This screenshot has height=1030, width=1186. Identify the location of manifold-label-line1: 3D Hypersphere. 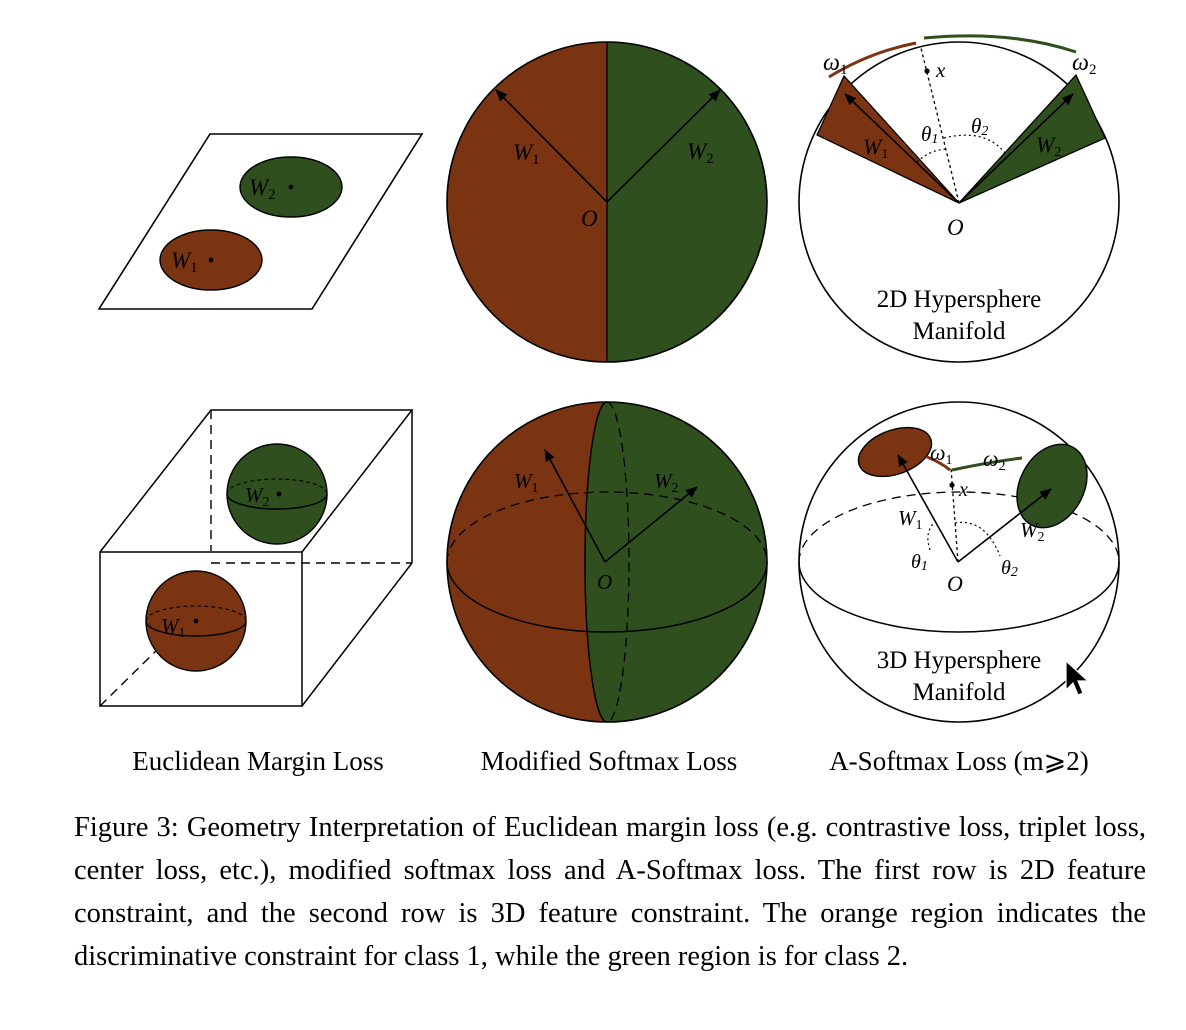
(959, 660).